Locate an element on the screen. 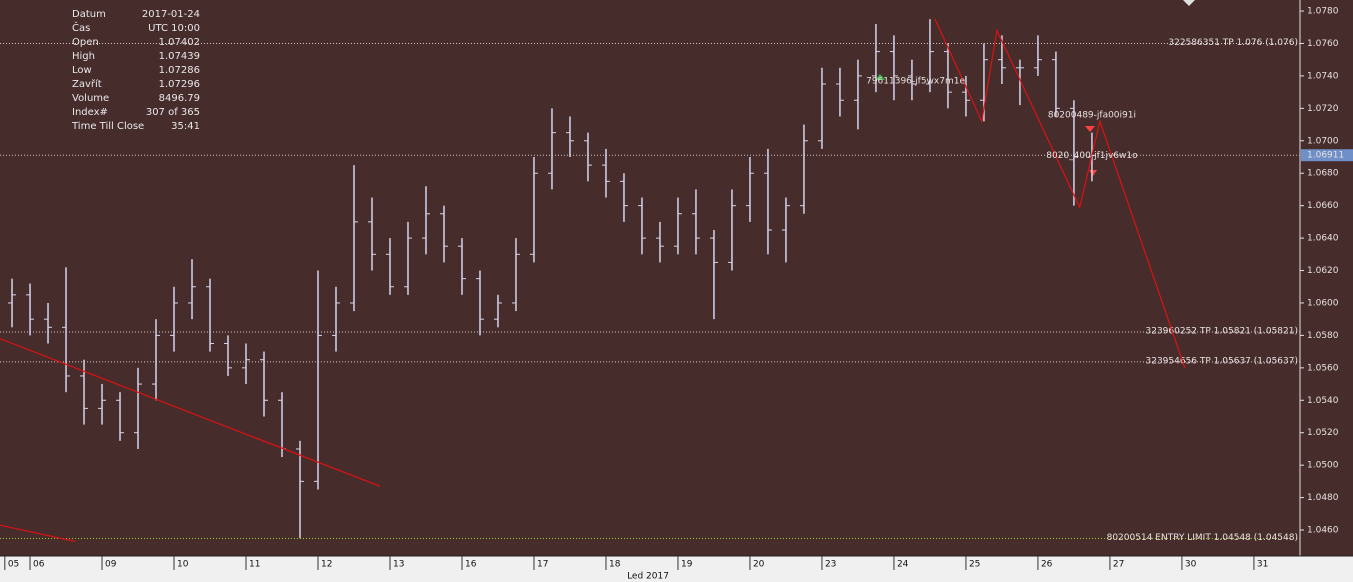 Image resolution: width=1353 pixels, height=582 pixels. info-value: 2017-01-24 is located at coordinates (171, 14).